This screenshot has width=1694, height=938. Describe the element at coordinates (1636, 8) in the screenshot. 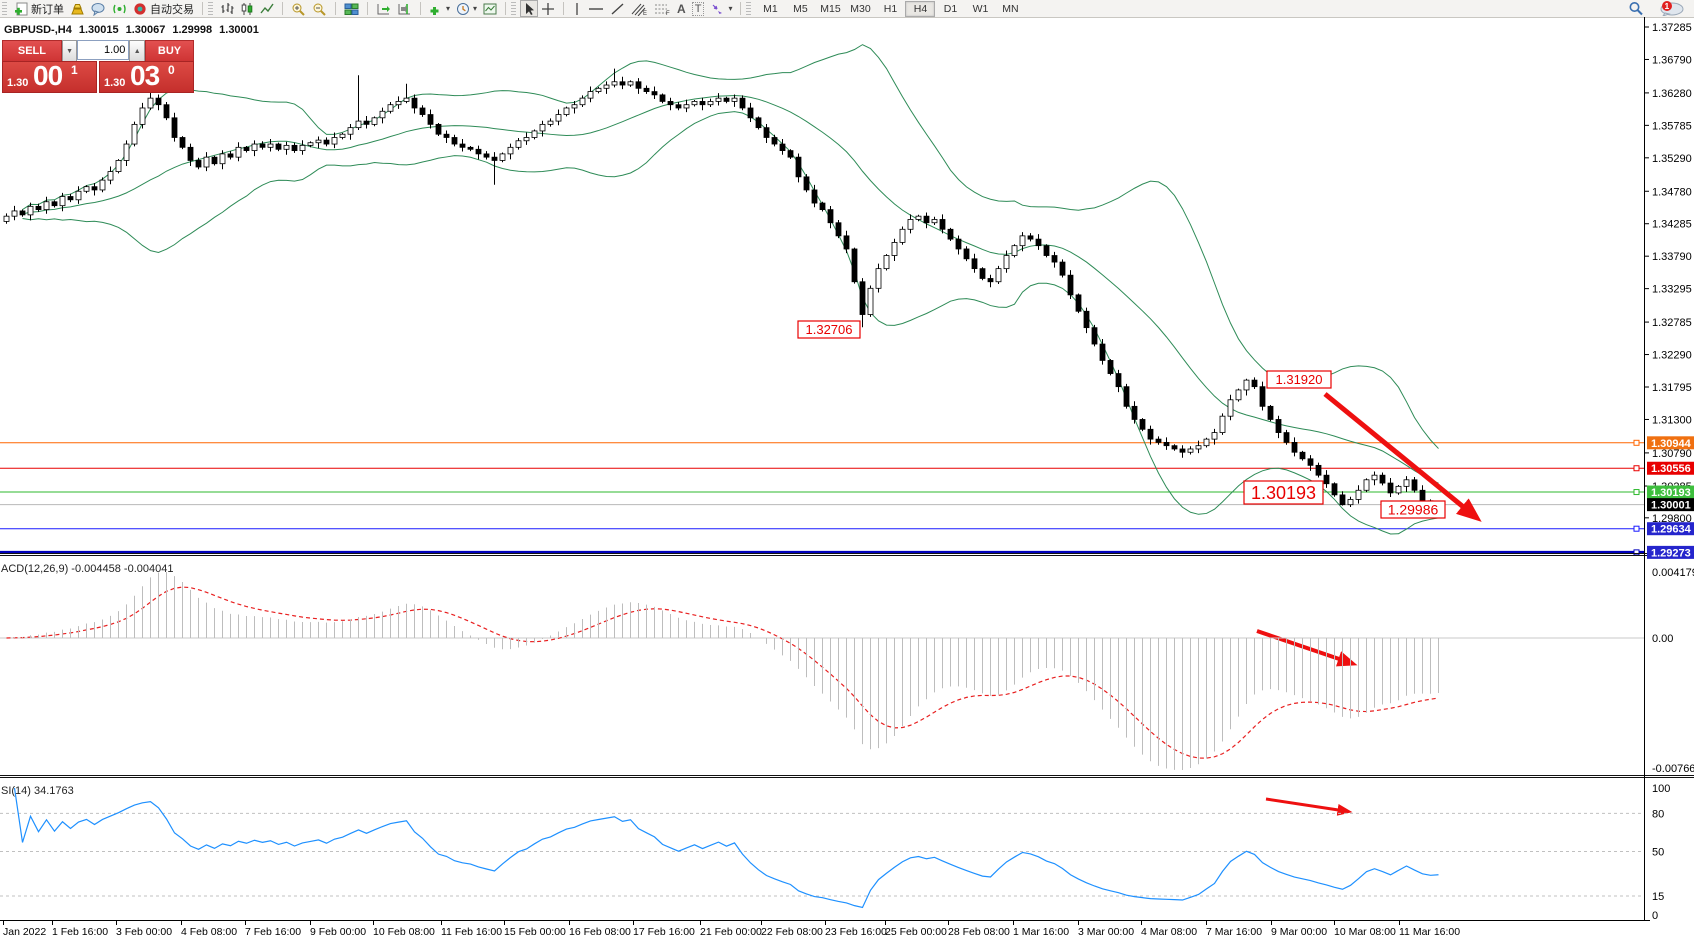

I see `search-icon` at that location.